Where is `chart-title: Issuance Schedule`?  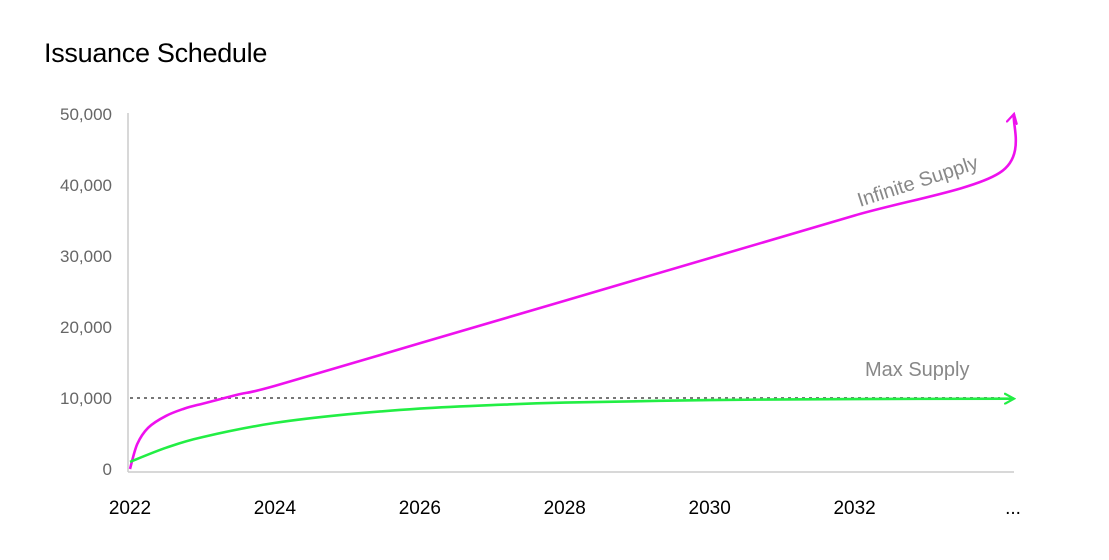
chart-title: Issuance Schedule is located at coordinates (156, 53).